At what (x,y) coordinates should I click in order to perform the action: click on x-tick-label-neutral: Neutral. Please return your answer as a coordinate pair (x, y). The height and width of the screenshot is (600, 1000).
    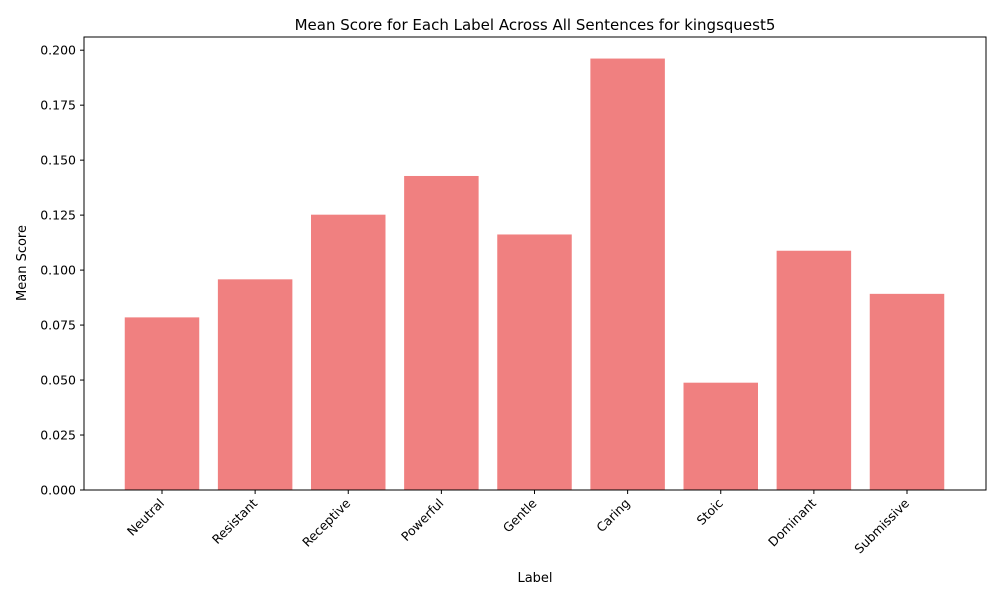
    Looking at the image, I should click on (145, 517).